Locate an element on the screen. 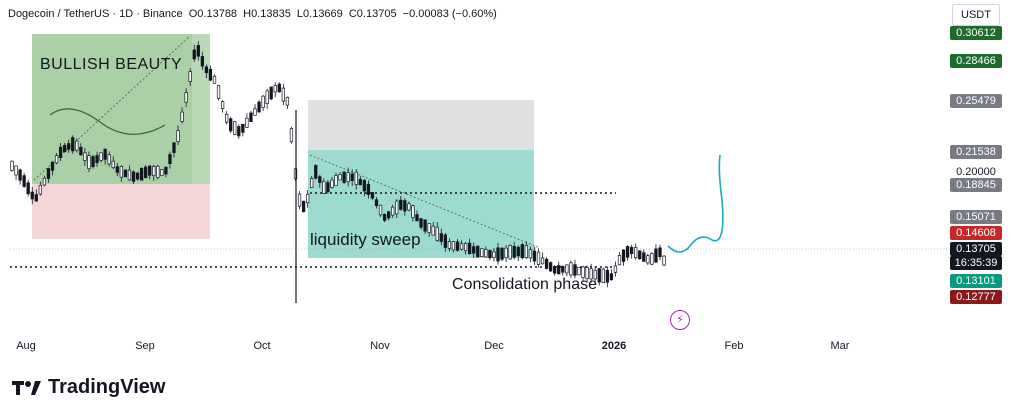 This screenshot has width=1024, height=414. close-value: C0.13705 is located at coordinates (372, 14).